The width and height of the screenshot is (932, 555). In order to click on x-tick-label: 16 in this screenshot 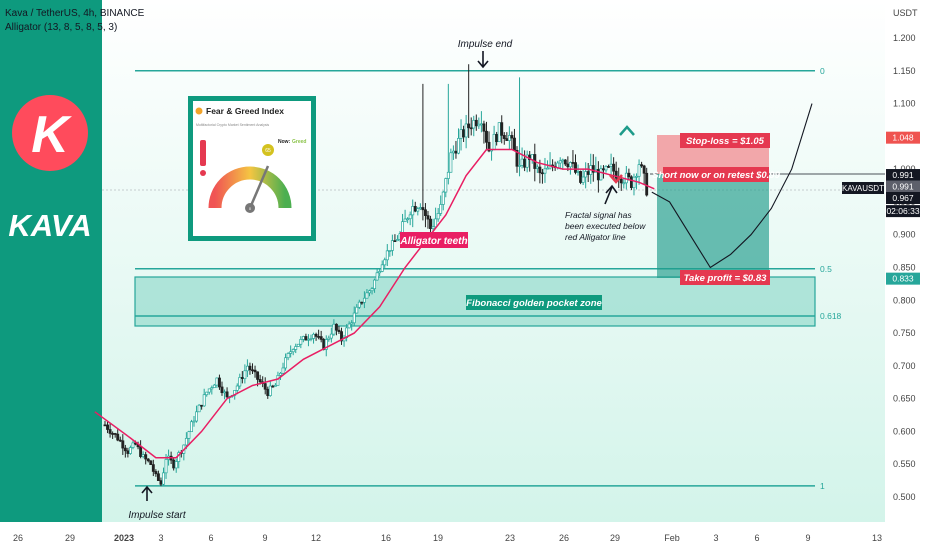, I will do `click(386, 538)`.